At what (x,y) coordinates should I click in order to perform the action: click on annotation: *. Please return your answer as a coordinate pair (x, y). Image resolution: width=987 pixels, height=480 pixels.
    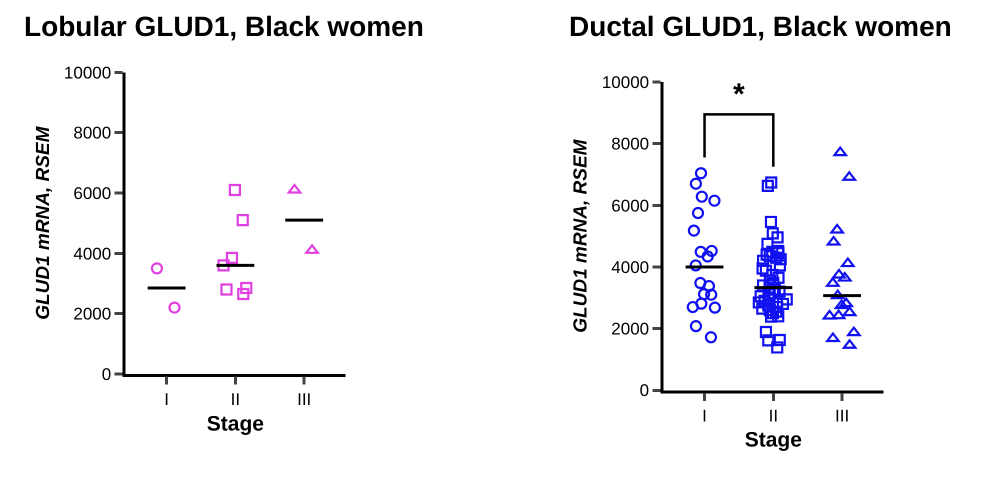
    Looking at the image, I should click on (739, 94).